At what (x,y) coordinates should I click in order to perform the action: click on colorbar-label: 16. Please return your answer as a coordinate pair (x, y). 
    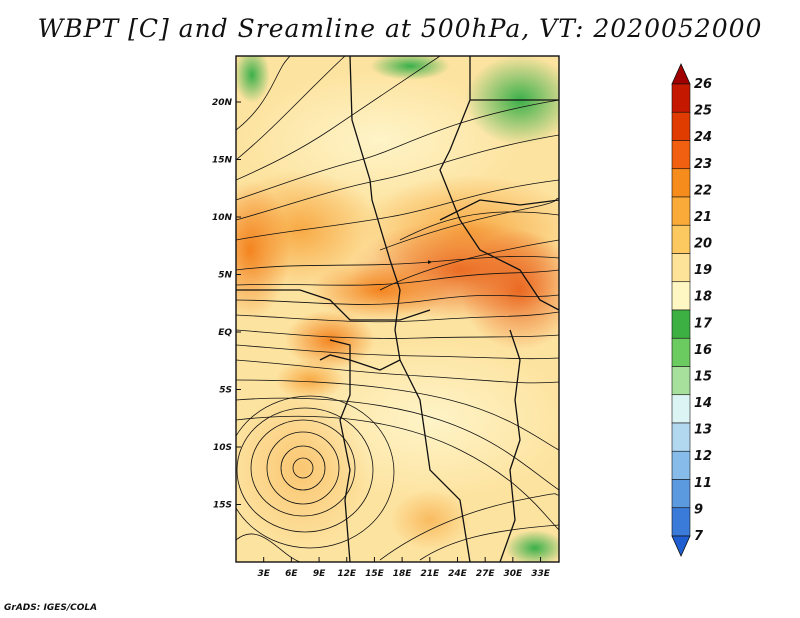
    Looking at the image, I should click on (703, 350).